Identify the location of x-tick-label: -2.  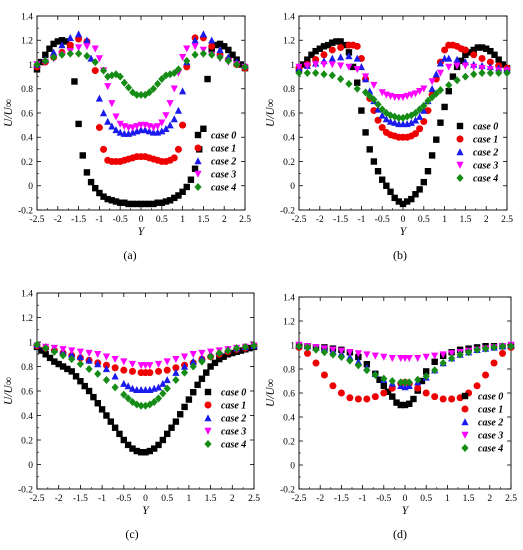
(320, 499).